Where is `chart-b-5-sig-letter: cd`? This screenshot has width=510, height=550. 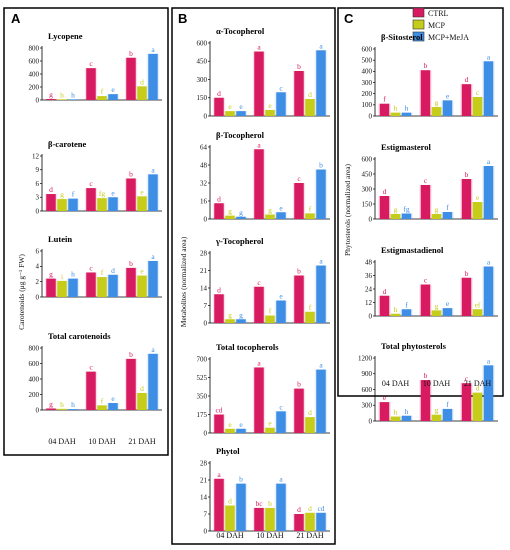 chart-b-5-sig-letter: cd is located at coordinates (320, 508).